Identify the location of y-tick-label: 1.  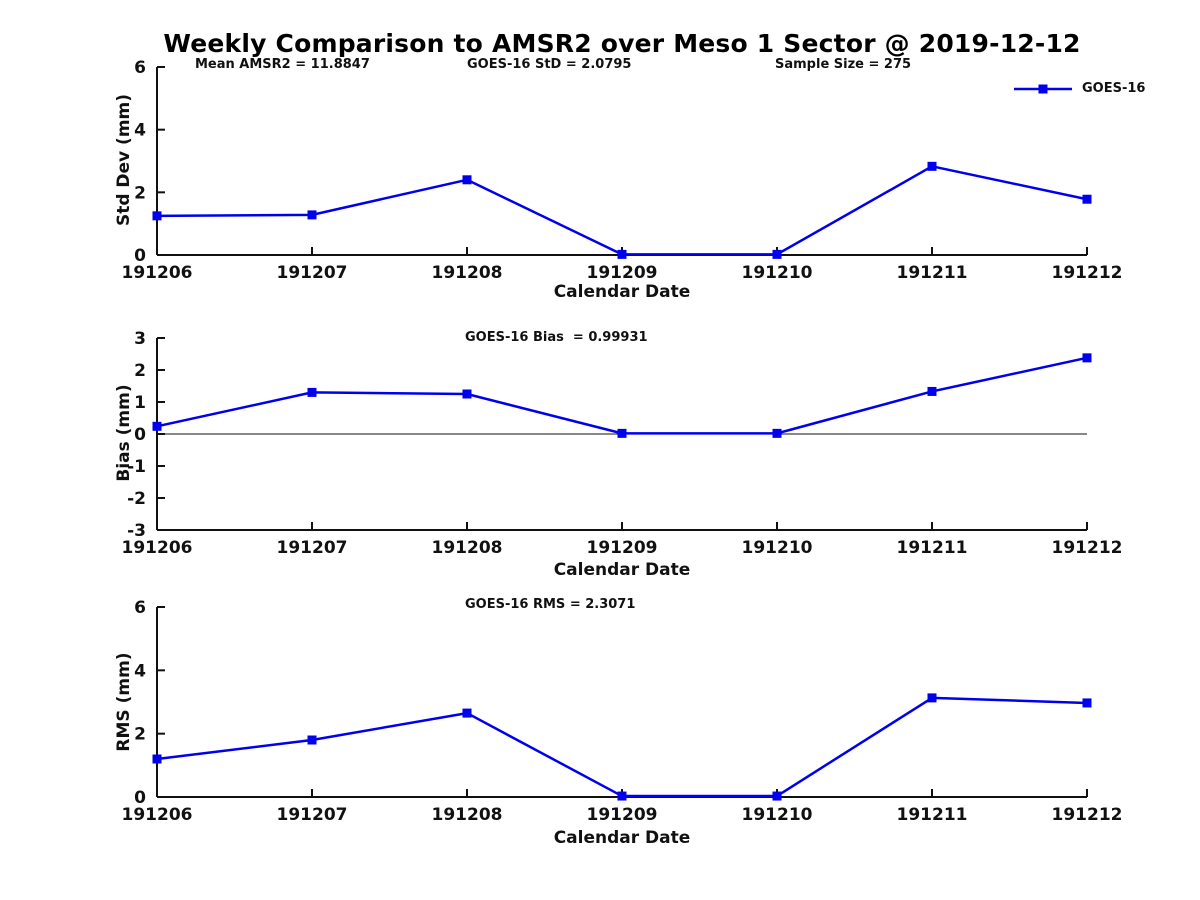
(140, 403).